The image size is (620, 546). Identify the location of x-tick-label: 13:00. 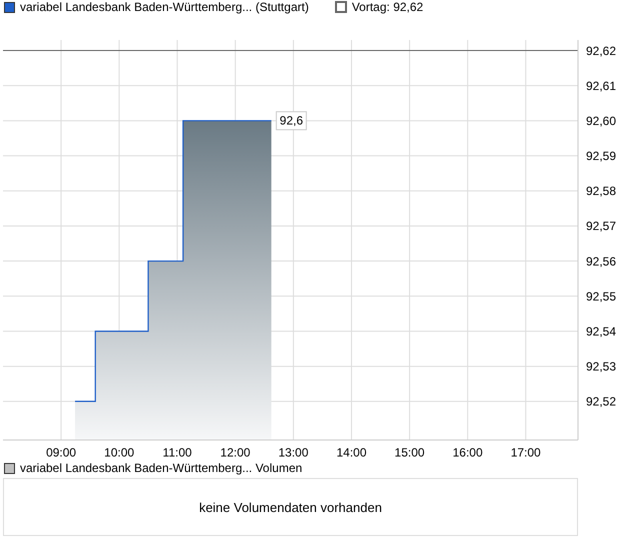
(293, 453).